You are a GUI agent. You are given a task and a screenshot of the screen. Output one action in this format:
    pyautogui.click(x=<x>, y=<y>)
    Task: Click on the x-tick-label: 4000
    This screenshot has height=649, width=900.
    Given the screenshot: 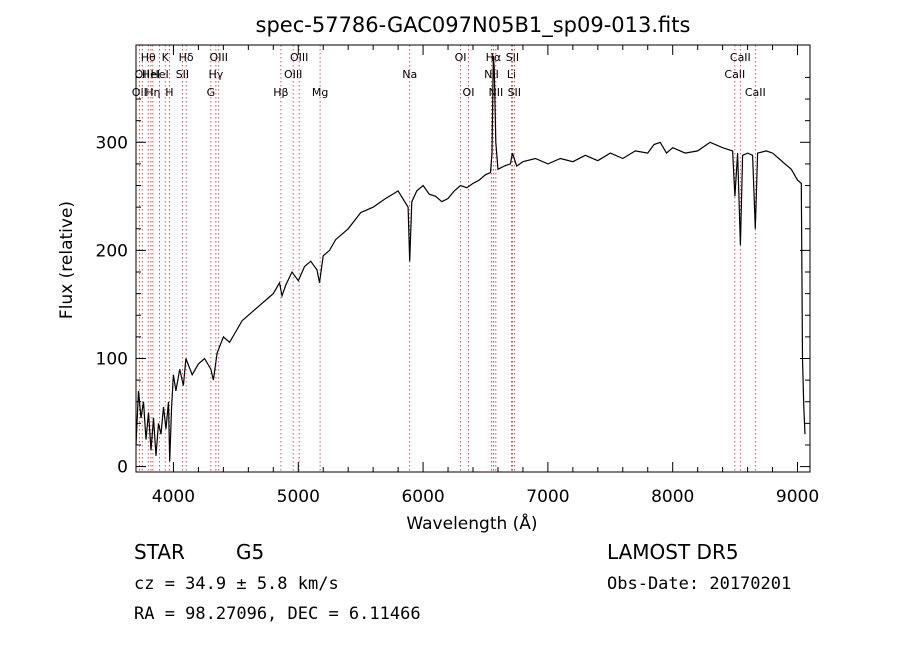 What is the action you would take?
    pyautogui.click(x=173, y=497)
    